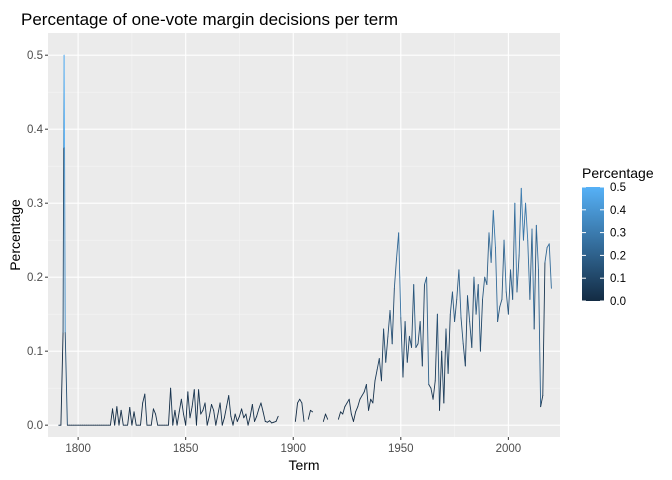 This screenshot has width=672, height=480. I want to click on y-axis-ticks: 0.0 0.1 0.2 0.3 0.4 0.5, so click(37, 241).